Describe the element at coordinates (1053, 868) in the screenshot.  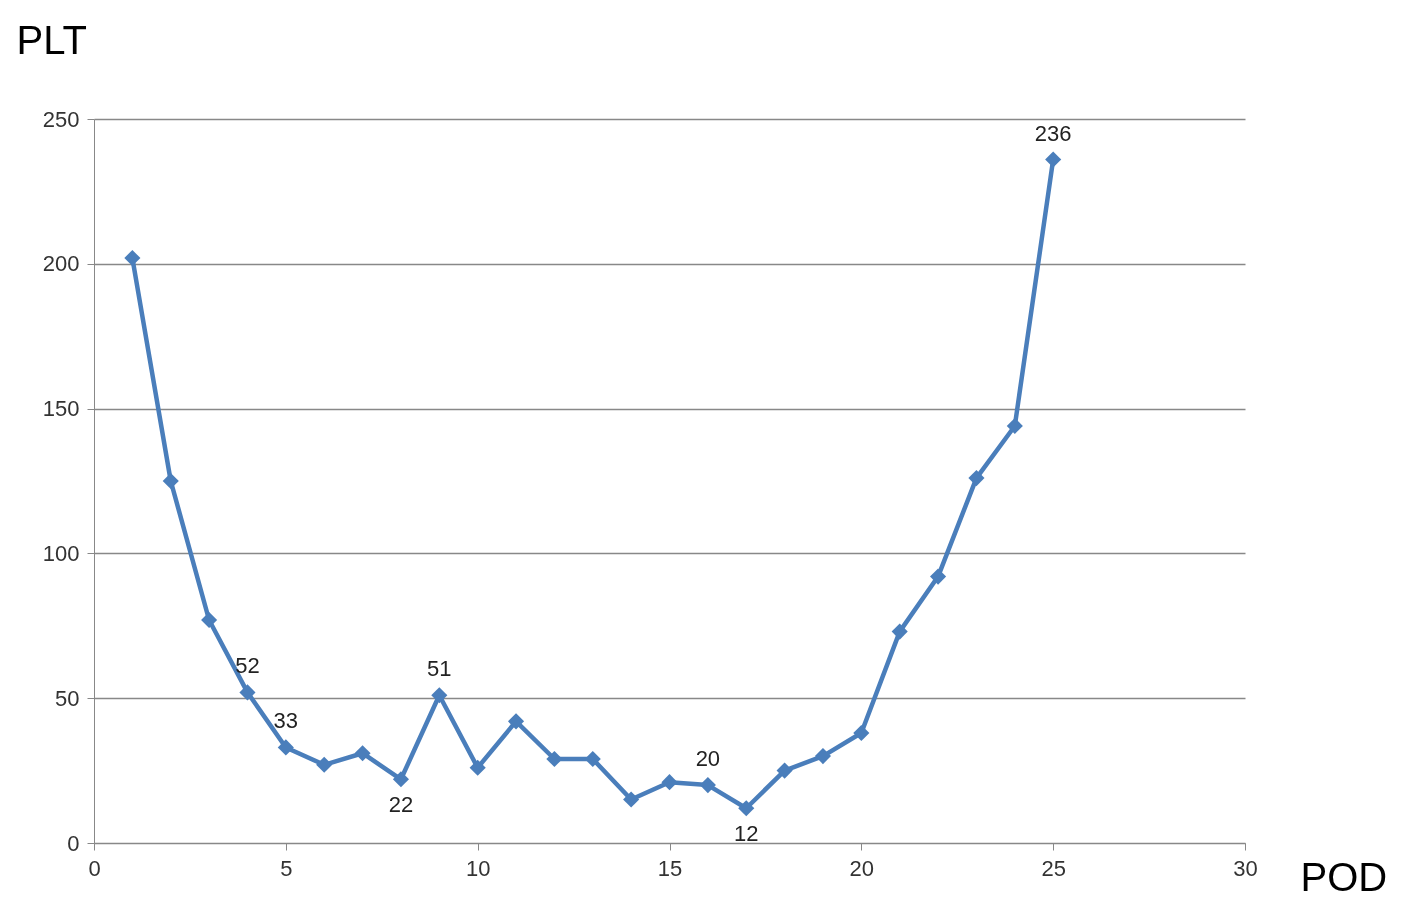
I see `x-tick-label: 25` at that location.